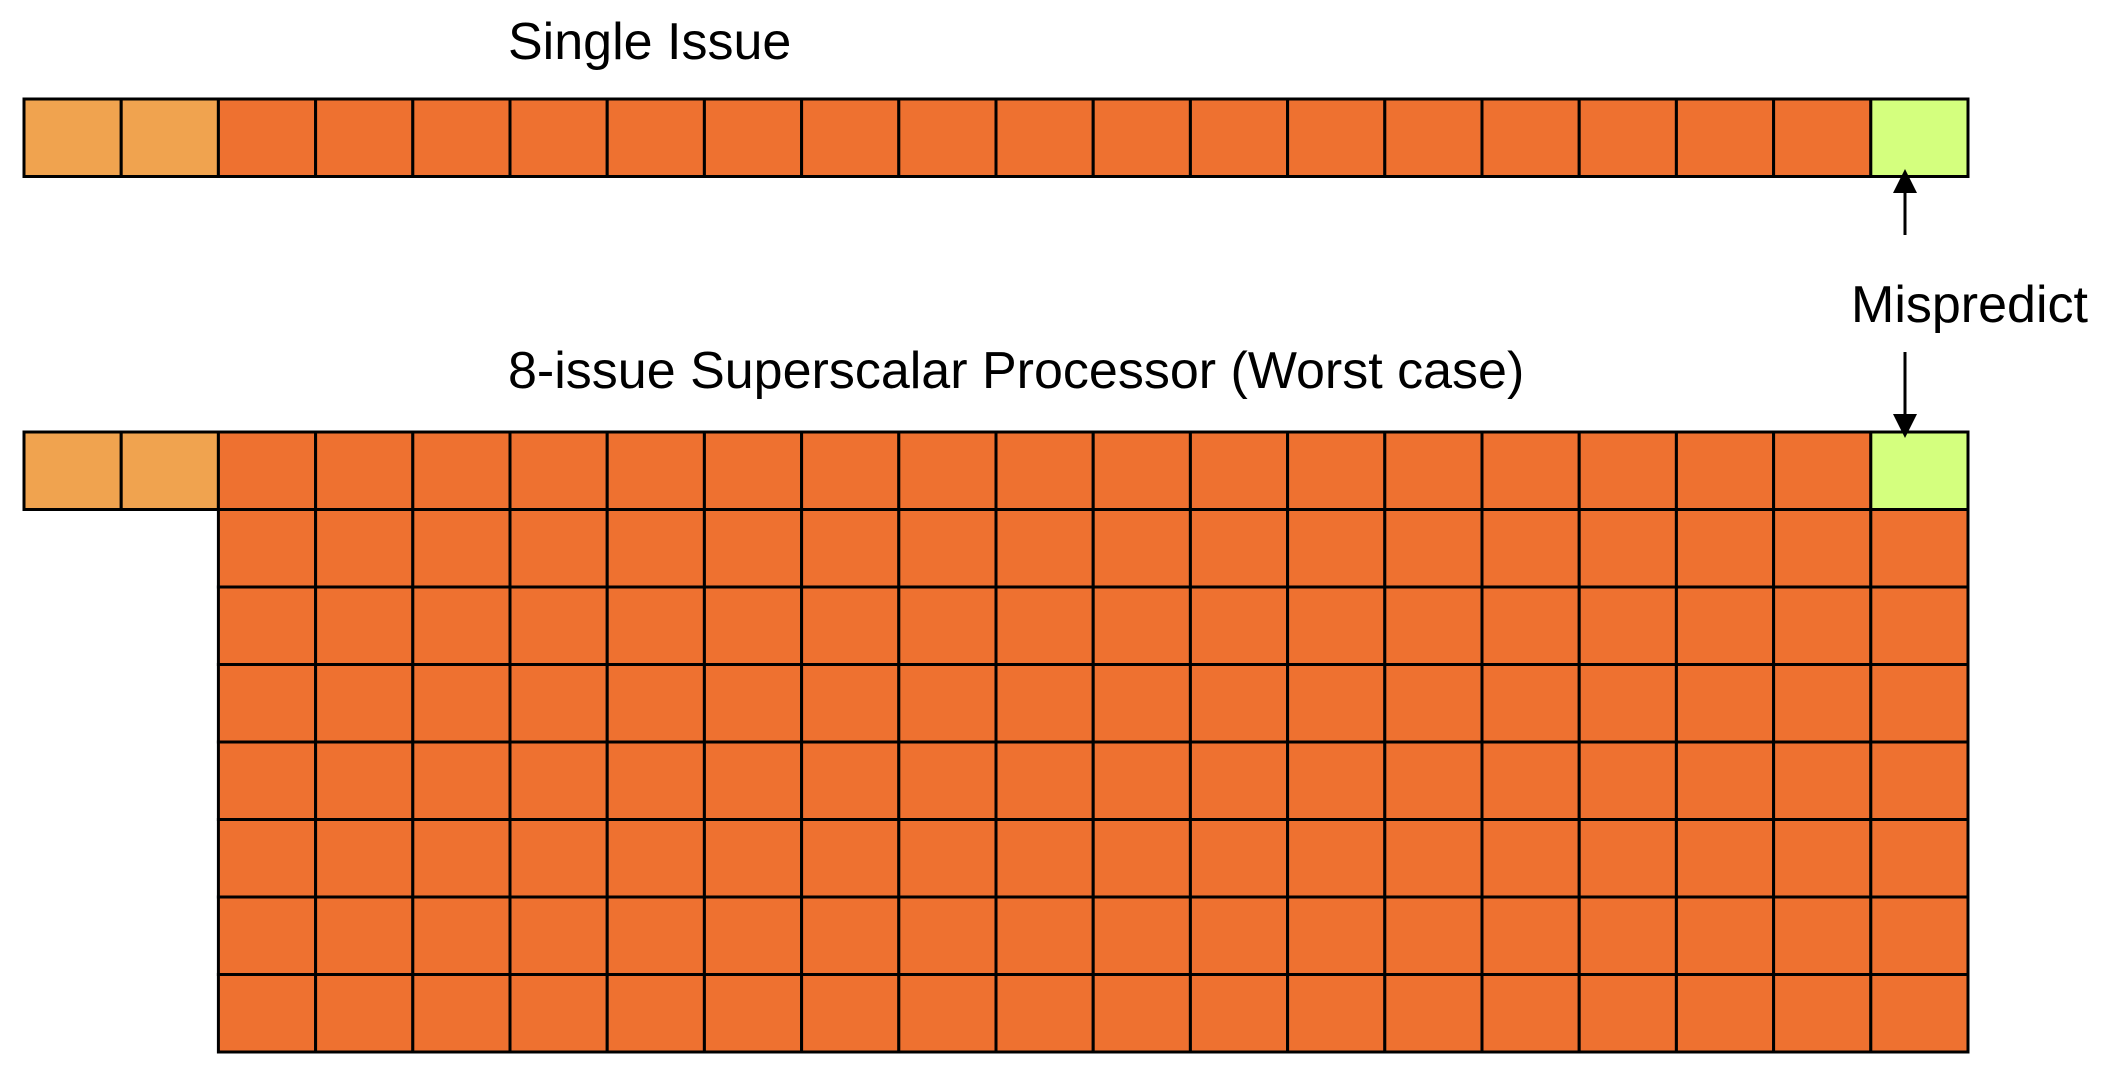 The width and height of the screenshot is (2110, 1070). What do you see at coordinates (1919, 137) in the screenshot?
I see `mispredict-stage-cell` at bounding box center [1919, 137].